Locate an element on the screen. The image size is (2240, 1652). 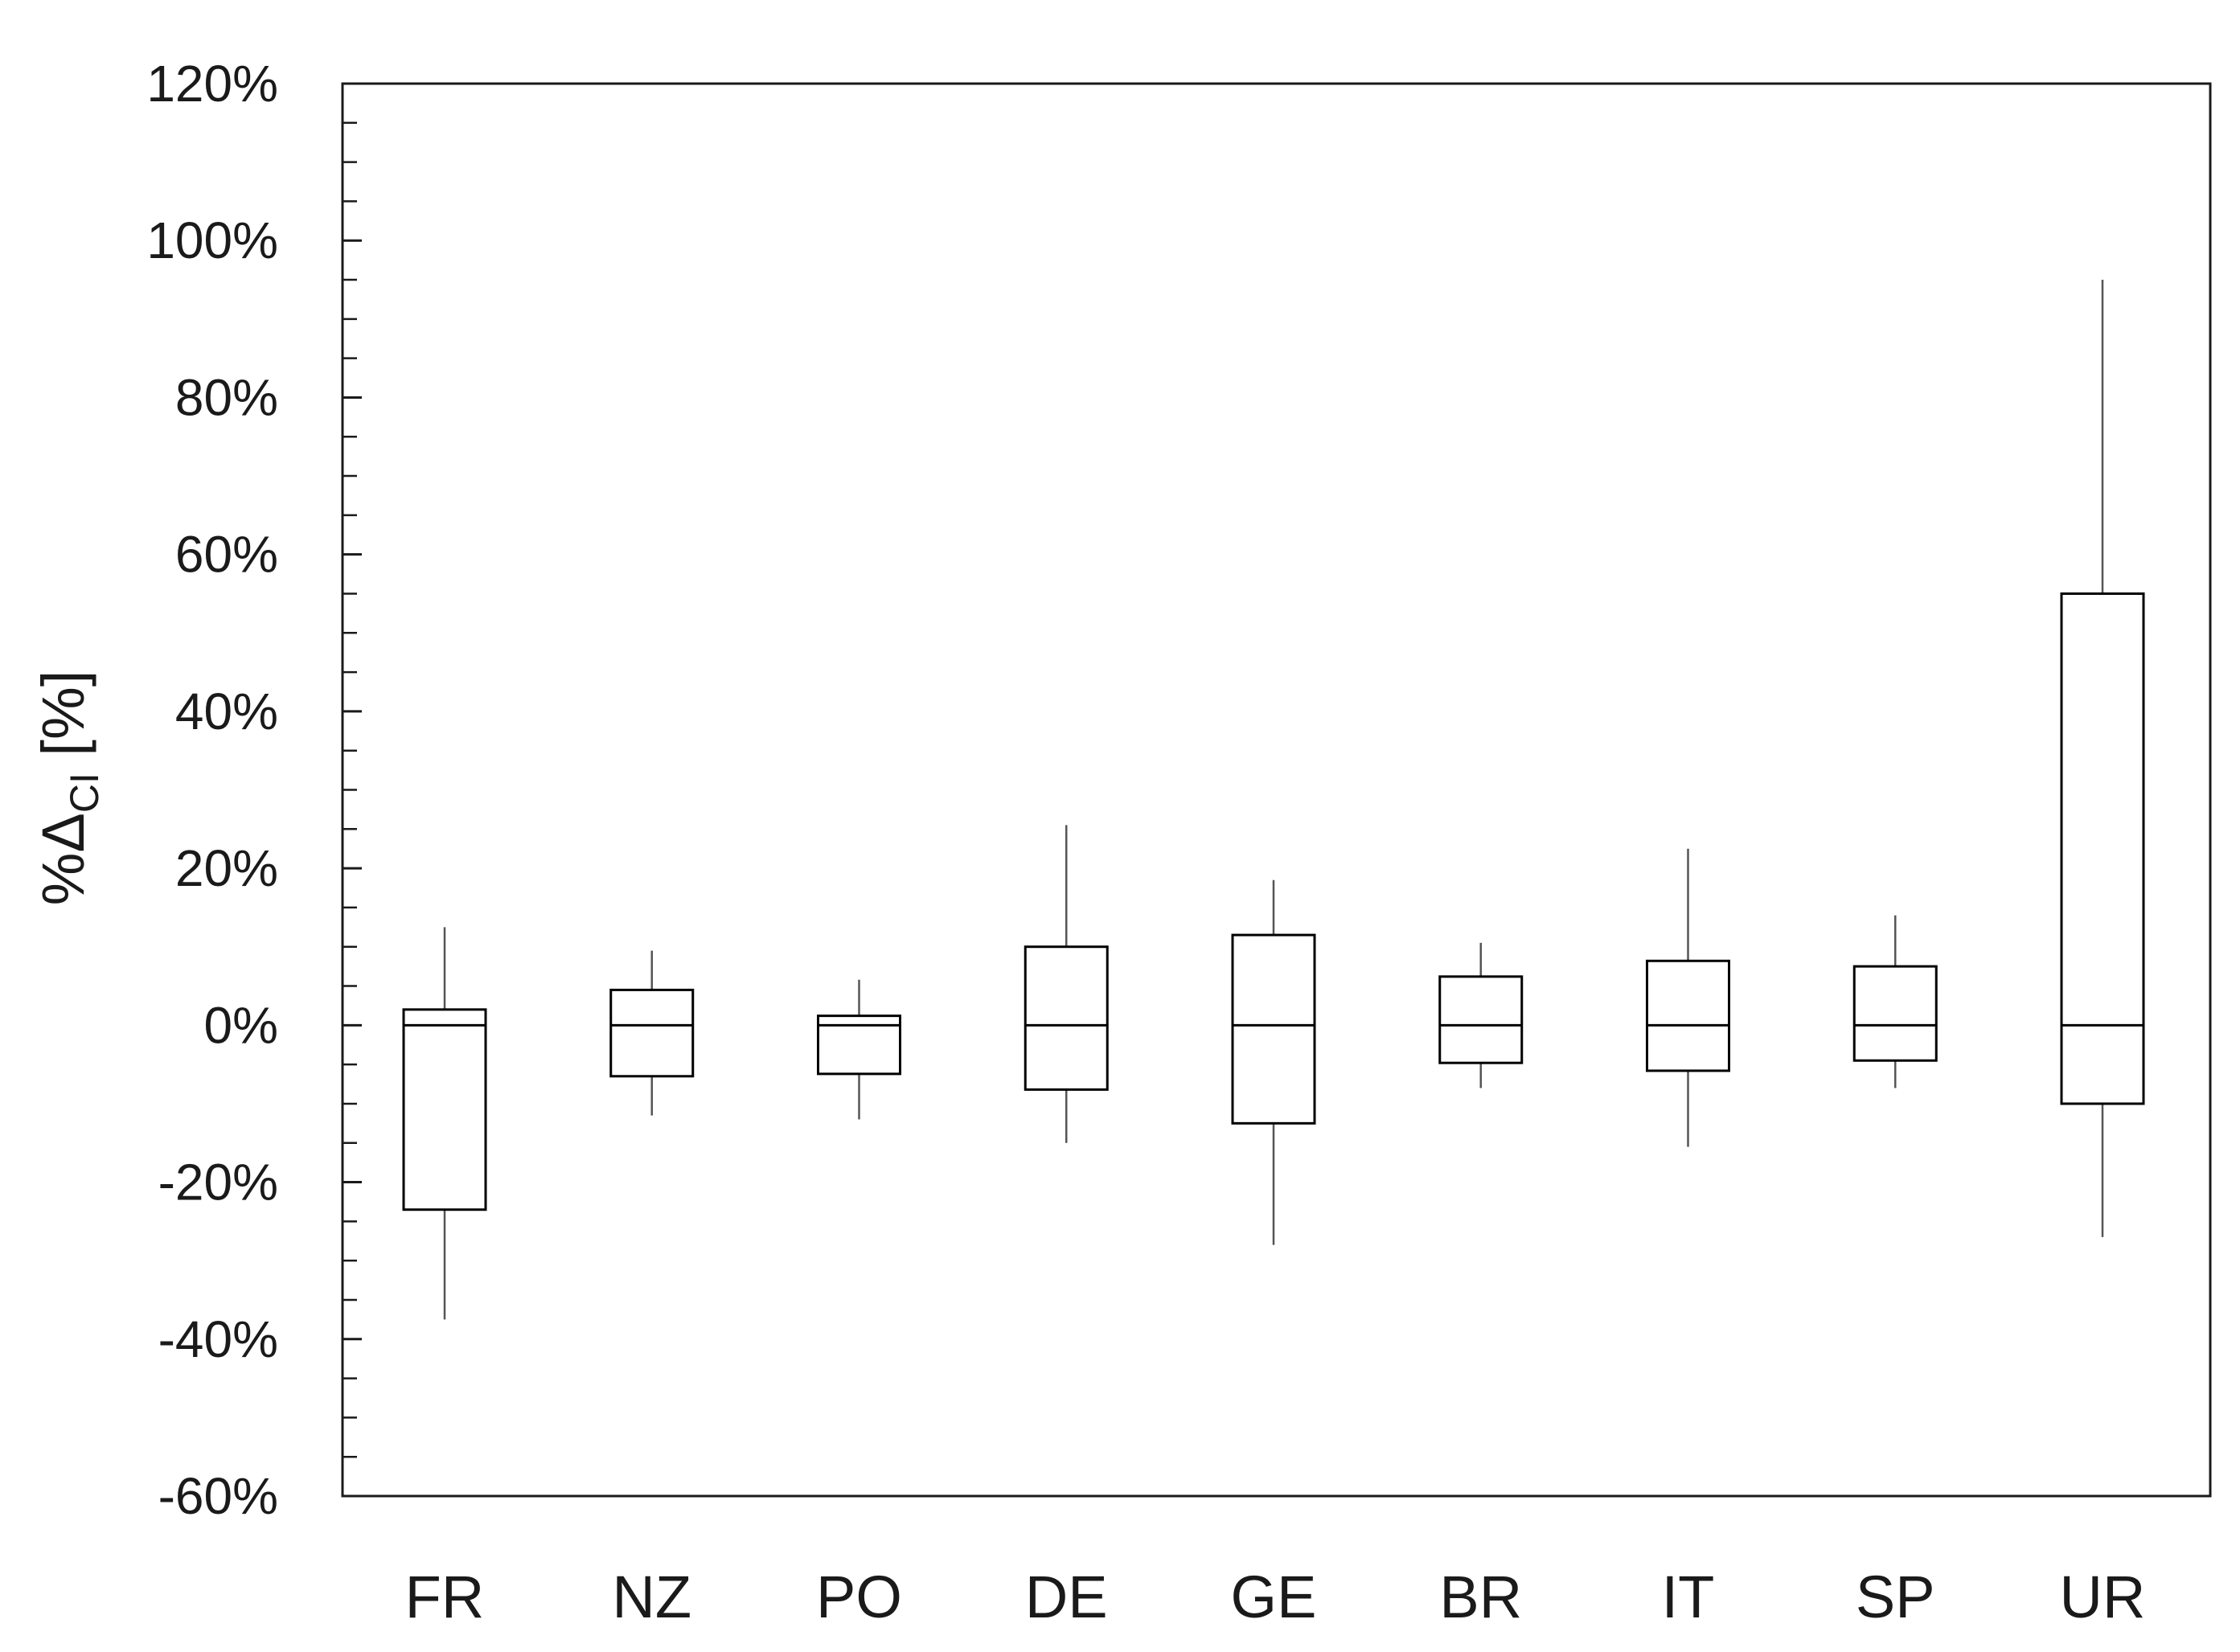
y-axis-label-suffix: [%] is located at coordinates (63, 721).